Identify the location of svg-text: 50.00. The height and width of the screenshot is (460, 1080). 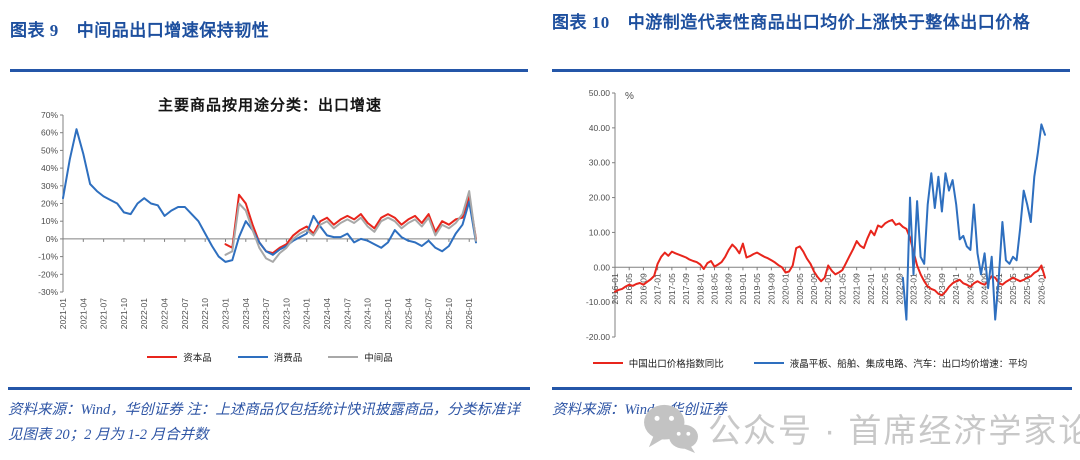
(600, 93).